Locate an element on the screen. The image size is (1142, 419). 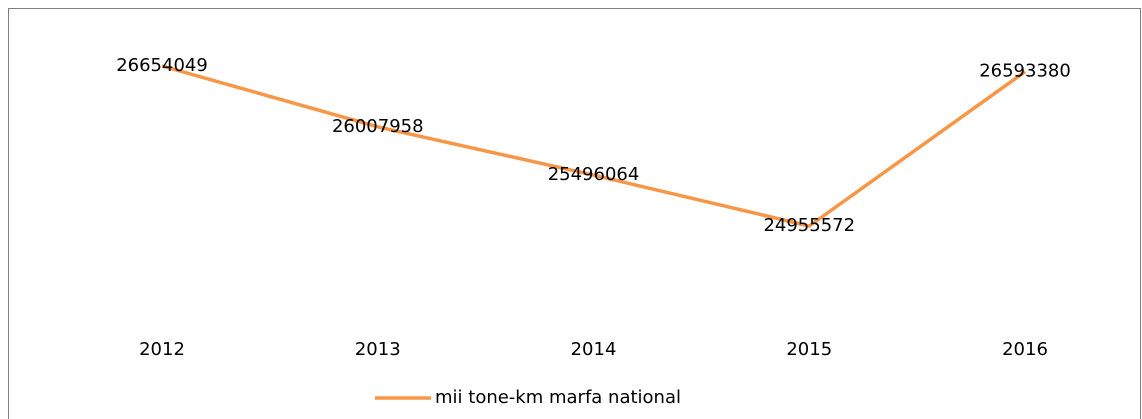
x-tick-label: 2013 is located at coordinates (378, 349).